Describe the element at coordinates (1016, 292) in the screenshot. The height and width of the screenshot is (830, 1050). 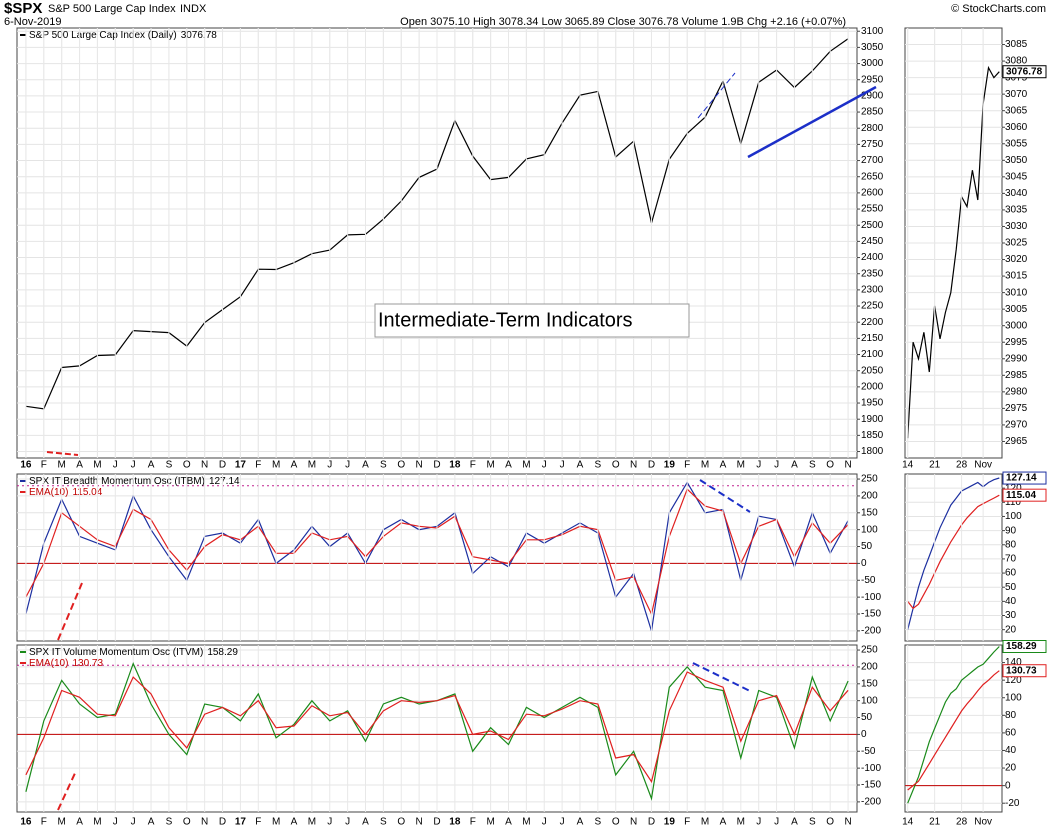
I see `y-tick-label: 3010` at that location.